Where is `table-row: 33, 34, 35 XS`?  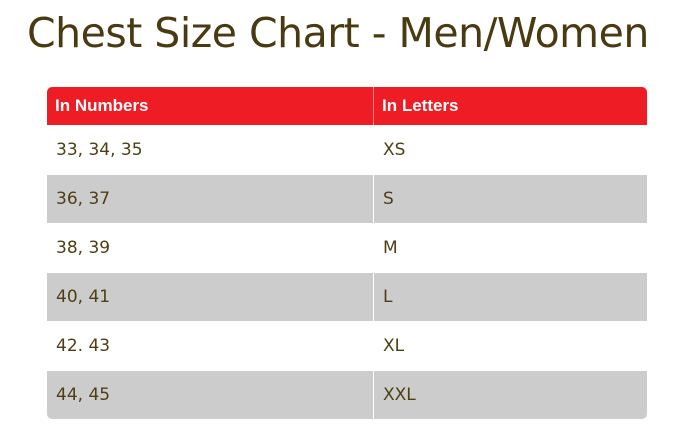
table-row: 33, 34, 35 XS is located at coordinates (347, 149).